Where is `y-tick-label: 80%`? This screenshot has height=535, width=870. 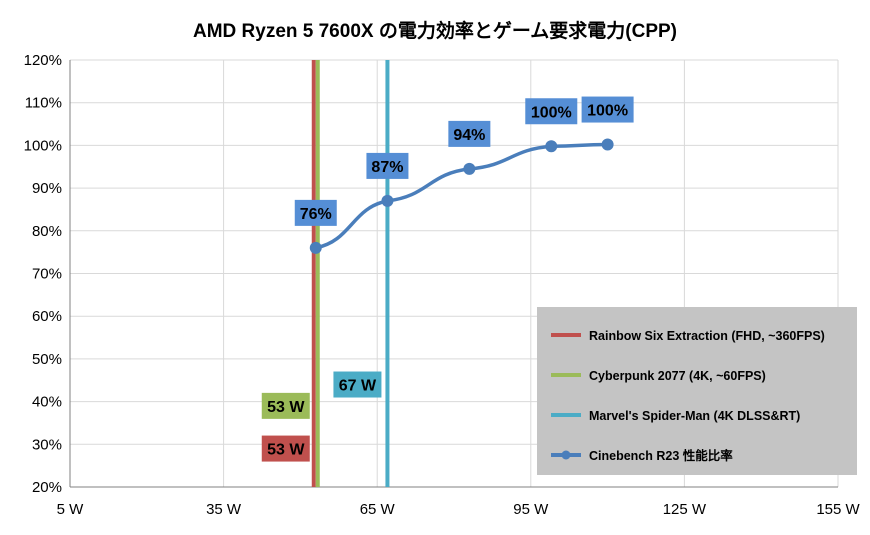 y-tick-label: 80% is located at coordinates (47, 231).